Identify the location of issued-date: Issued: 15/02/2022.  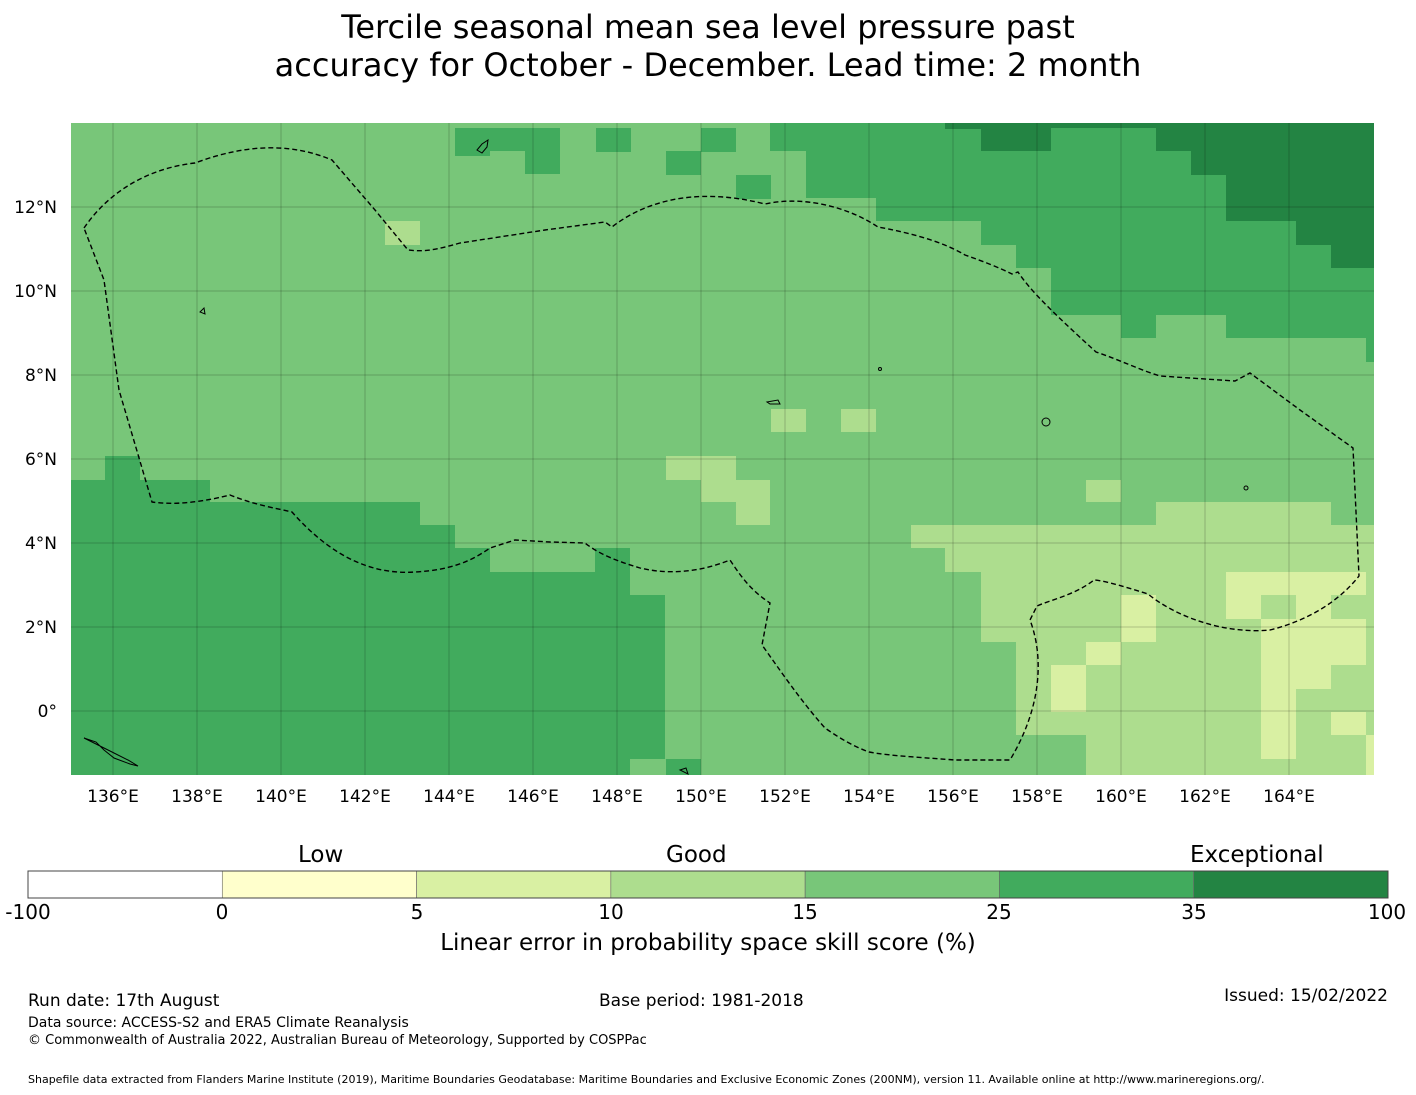
(1306, 996).